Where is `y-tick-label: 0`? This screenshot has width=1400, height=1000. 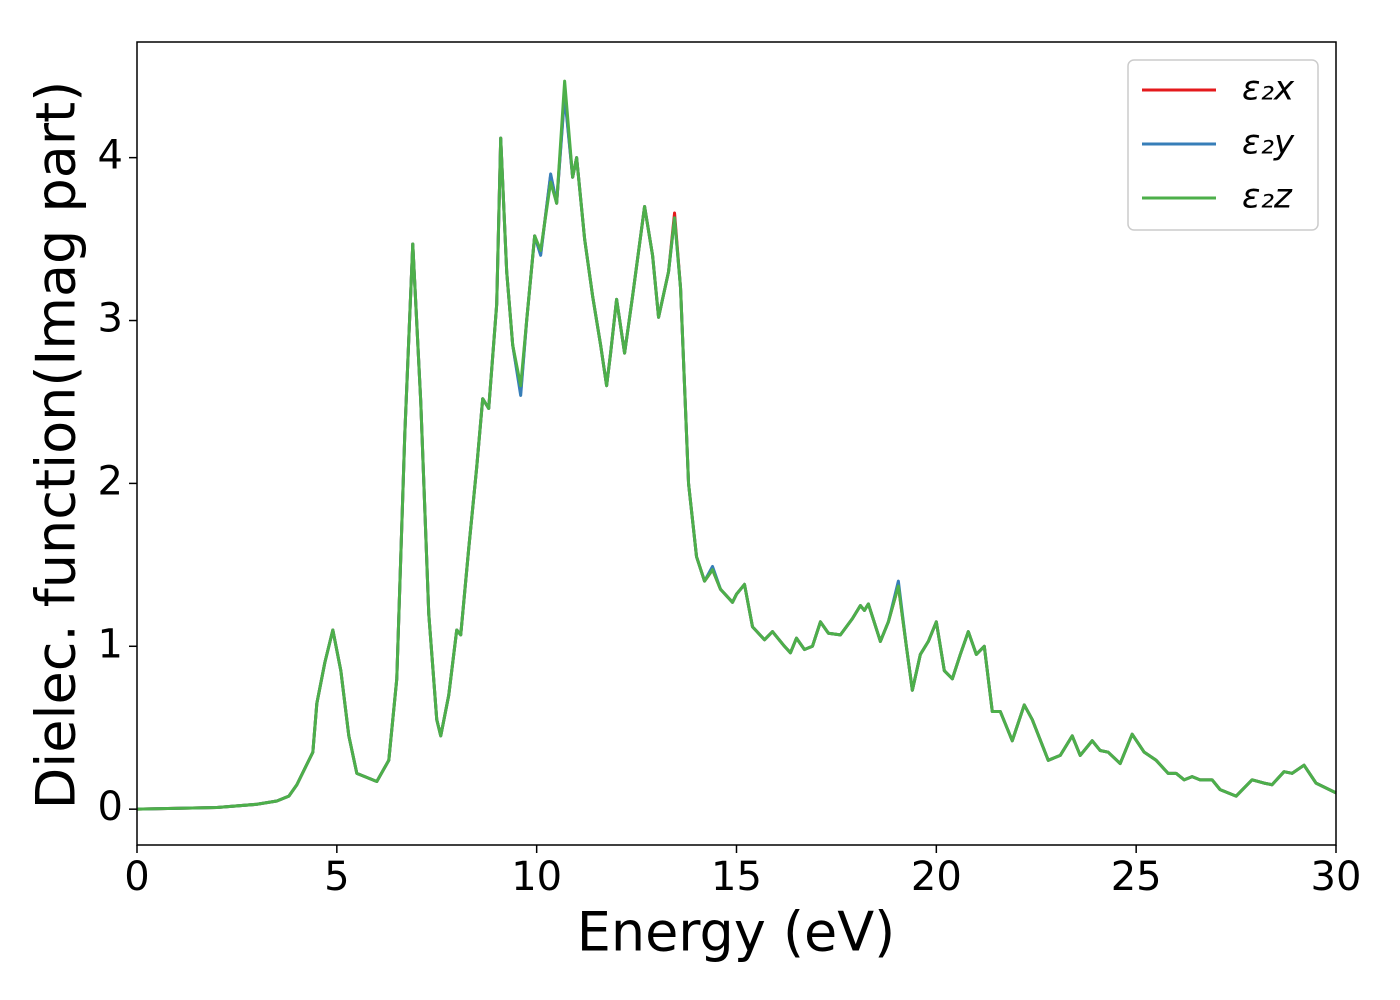
y-tick-label: 0 is located at coordinates (110, 807).